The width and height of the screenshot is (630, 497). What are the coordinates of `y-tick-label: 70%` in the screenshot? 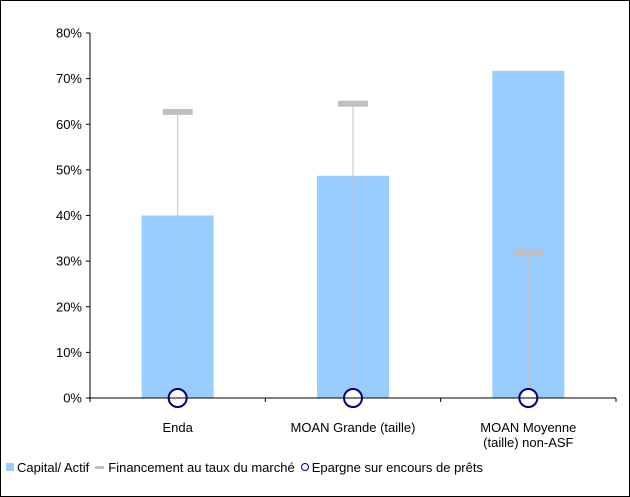 It's located at (69, 78).